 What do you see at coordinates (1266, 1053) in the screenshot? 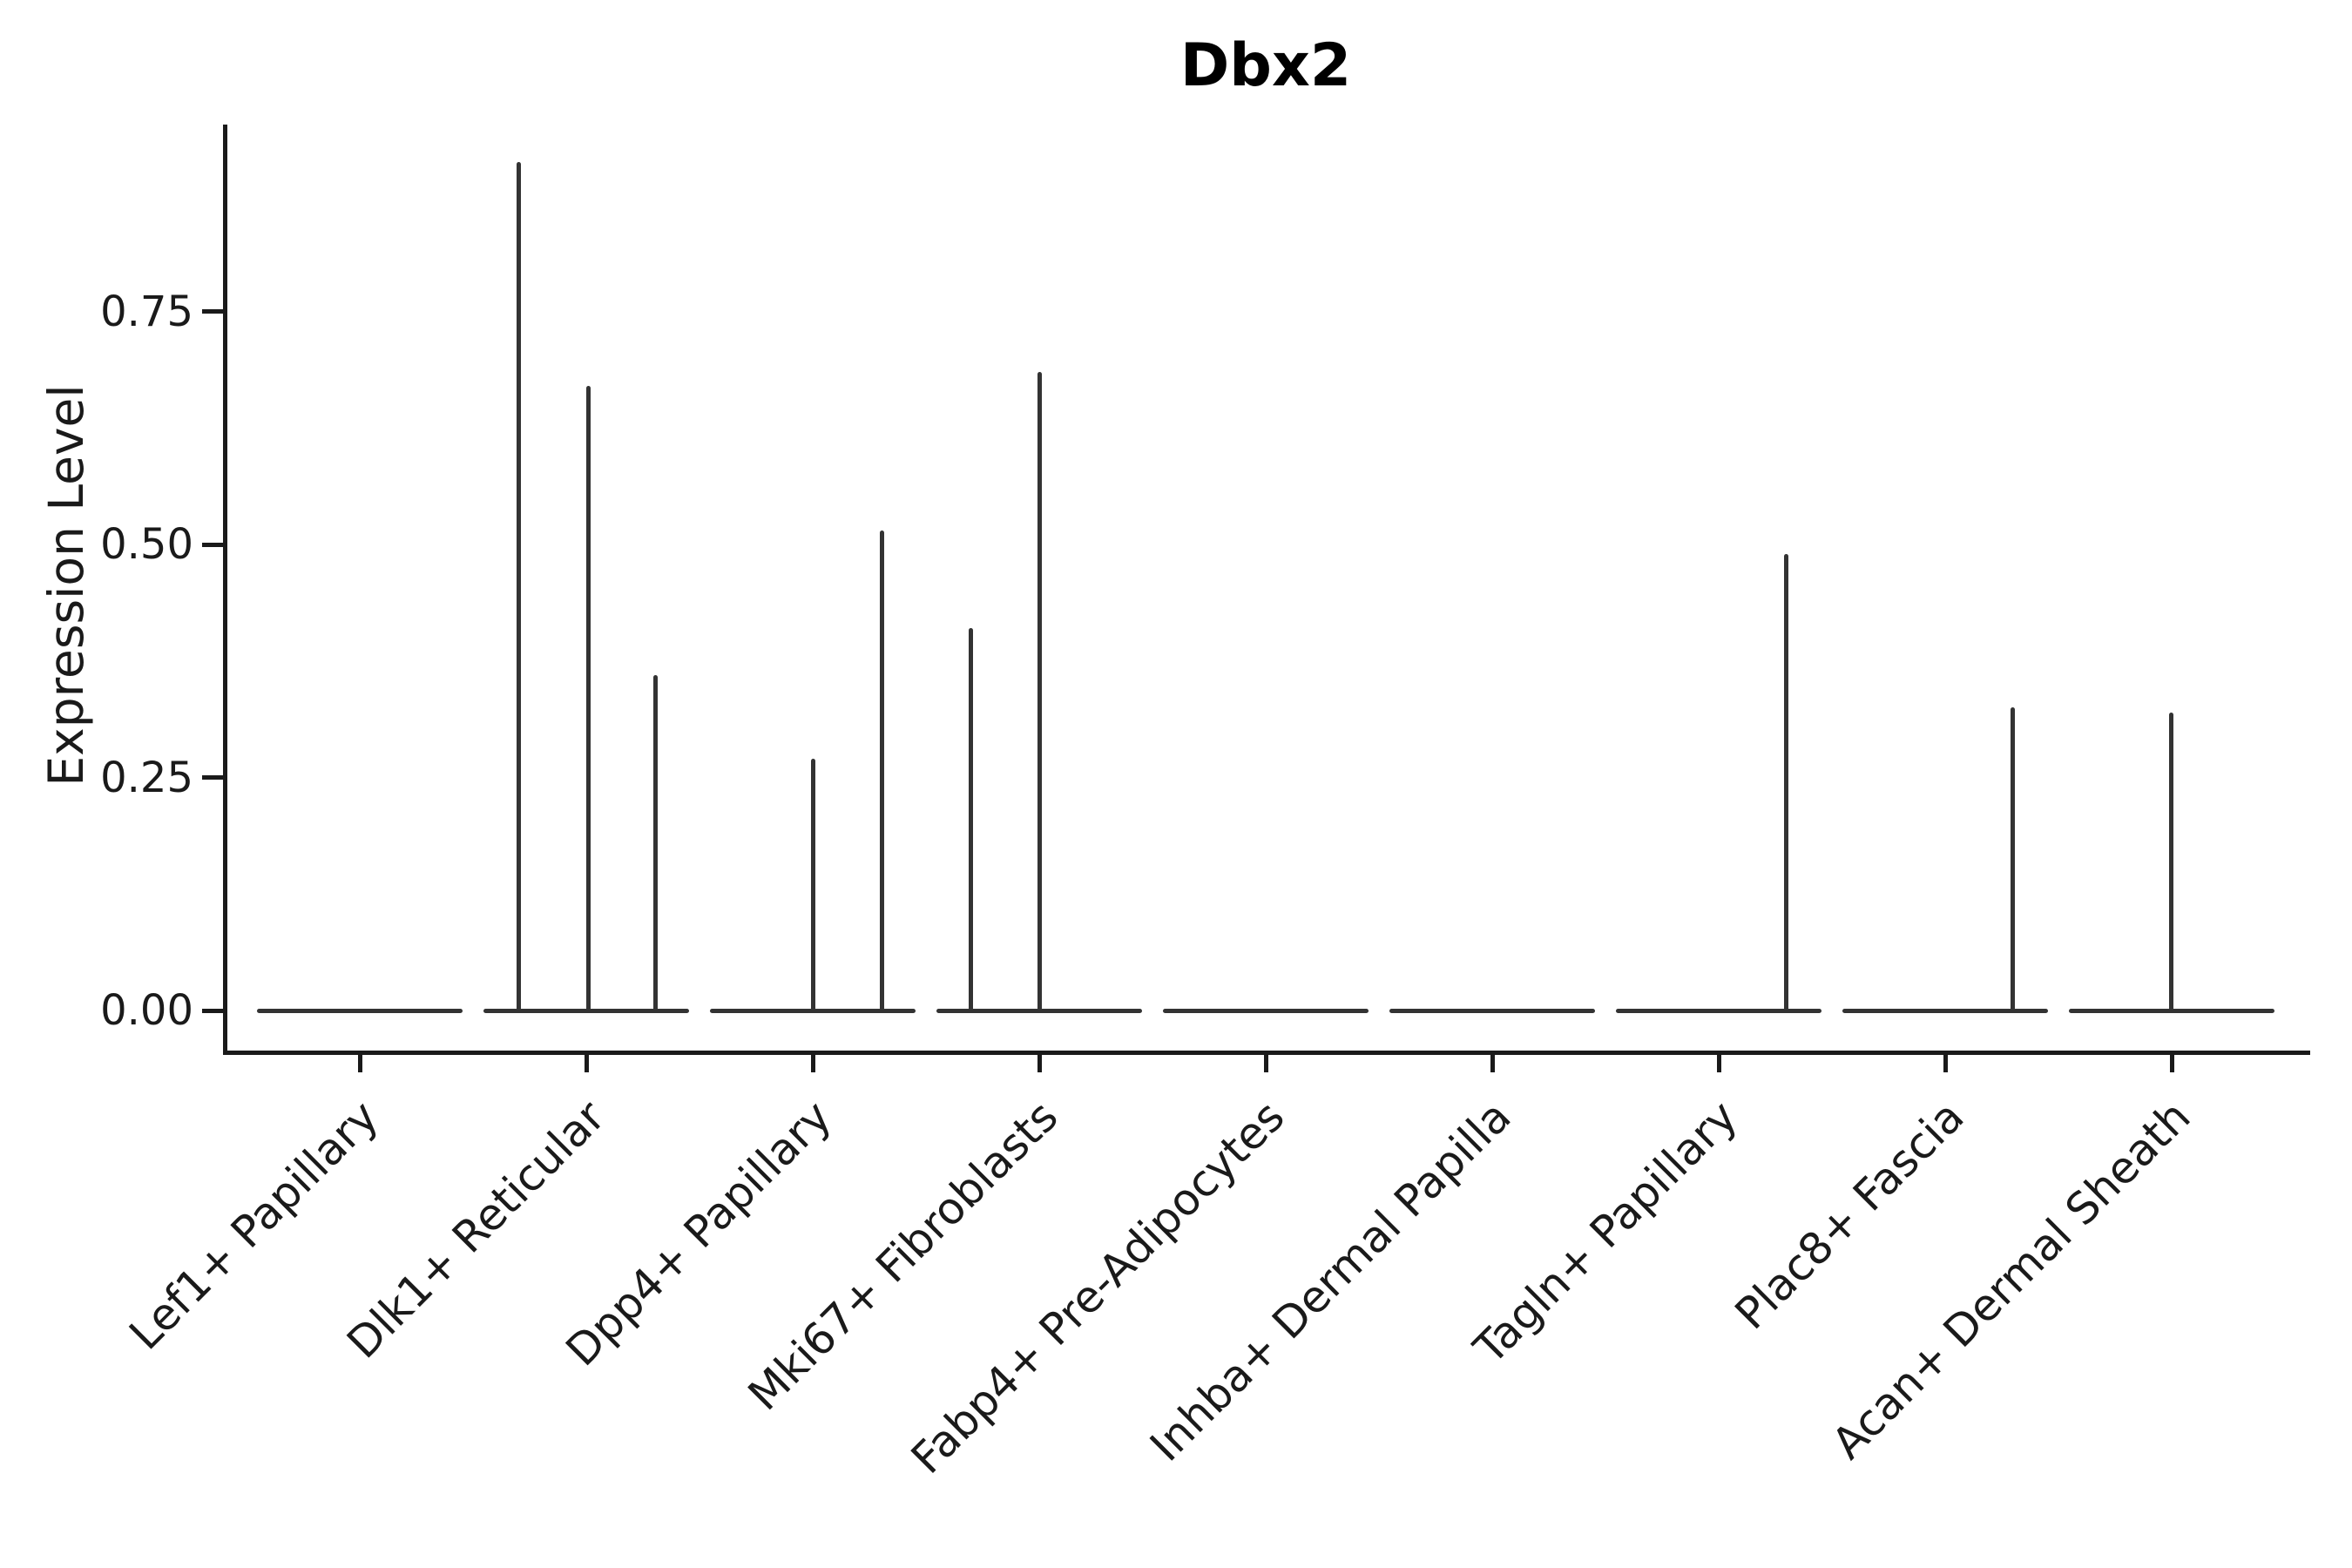
I see `x-axis-spine` at bounding box center [1266, 1053].